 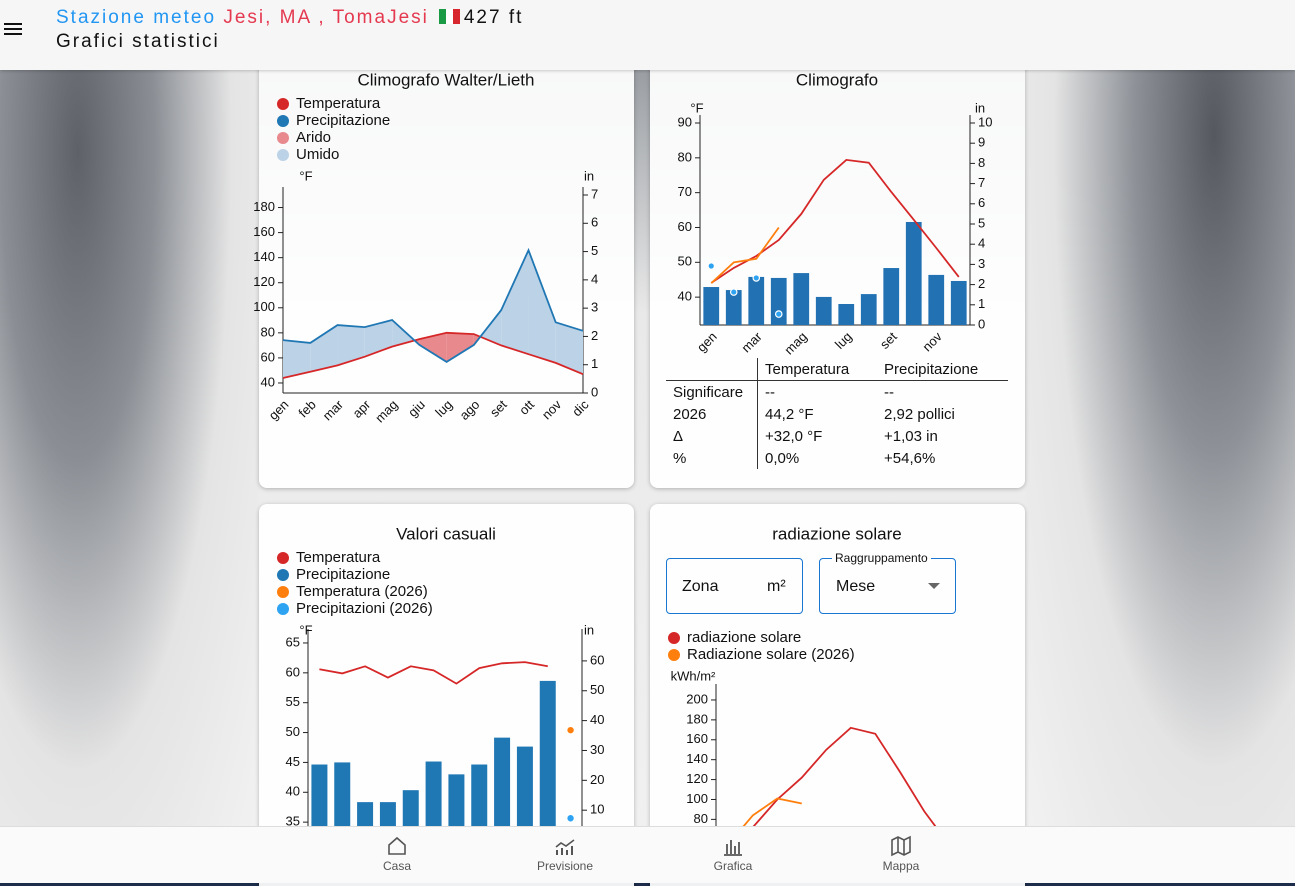 I want to click on y-tick-label: 40, so click(x=268, y=381).